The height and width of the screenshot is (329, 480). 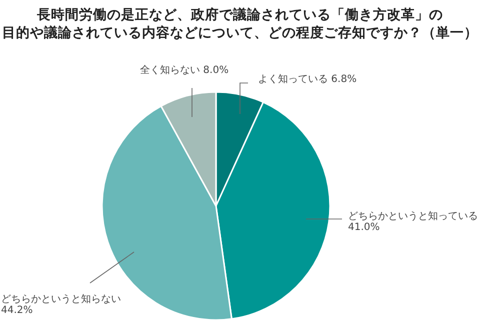 I want to click on slice-label: どちらかというと知らない, so click(x=61, y=299).